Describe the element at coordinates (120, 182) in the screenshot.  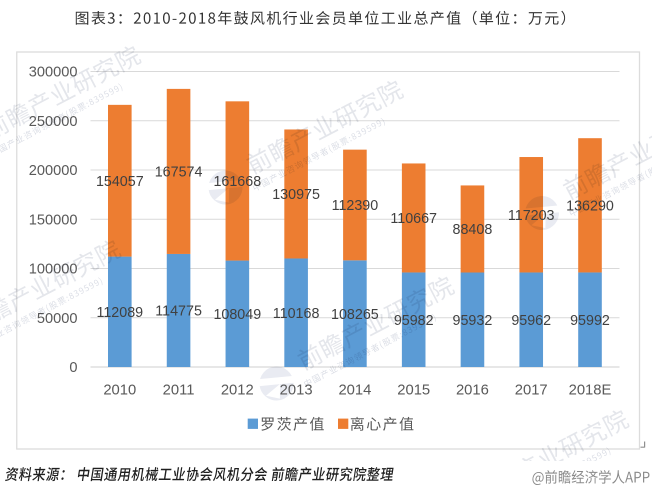
I see `svg-text: 154057` at that location.